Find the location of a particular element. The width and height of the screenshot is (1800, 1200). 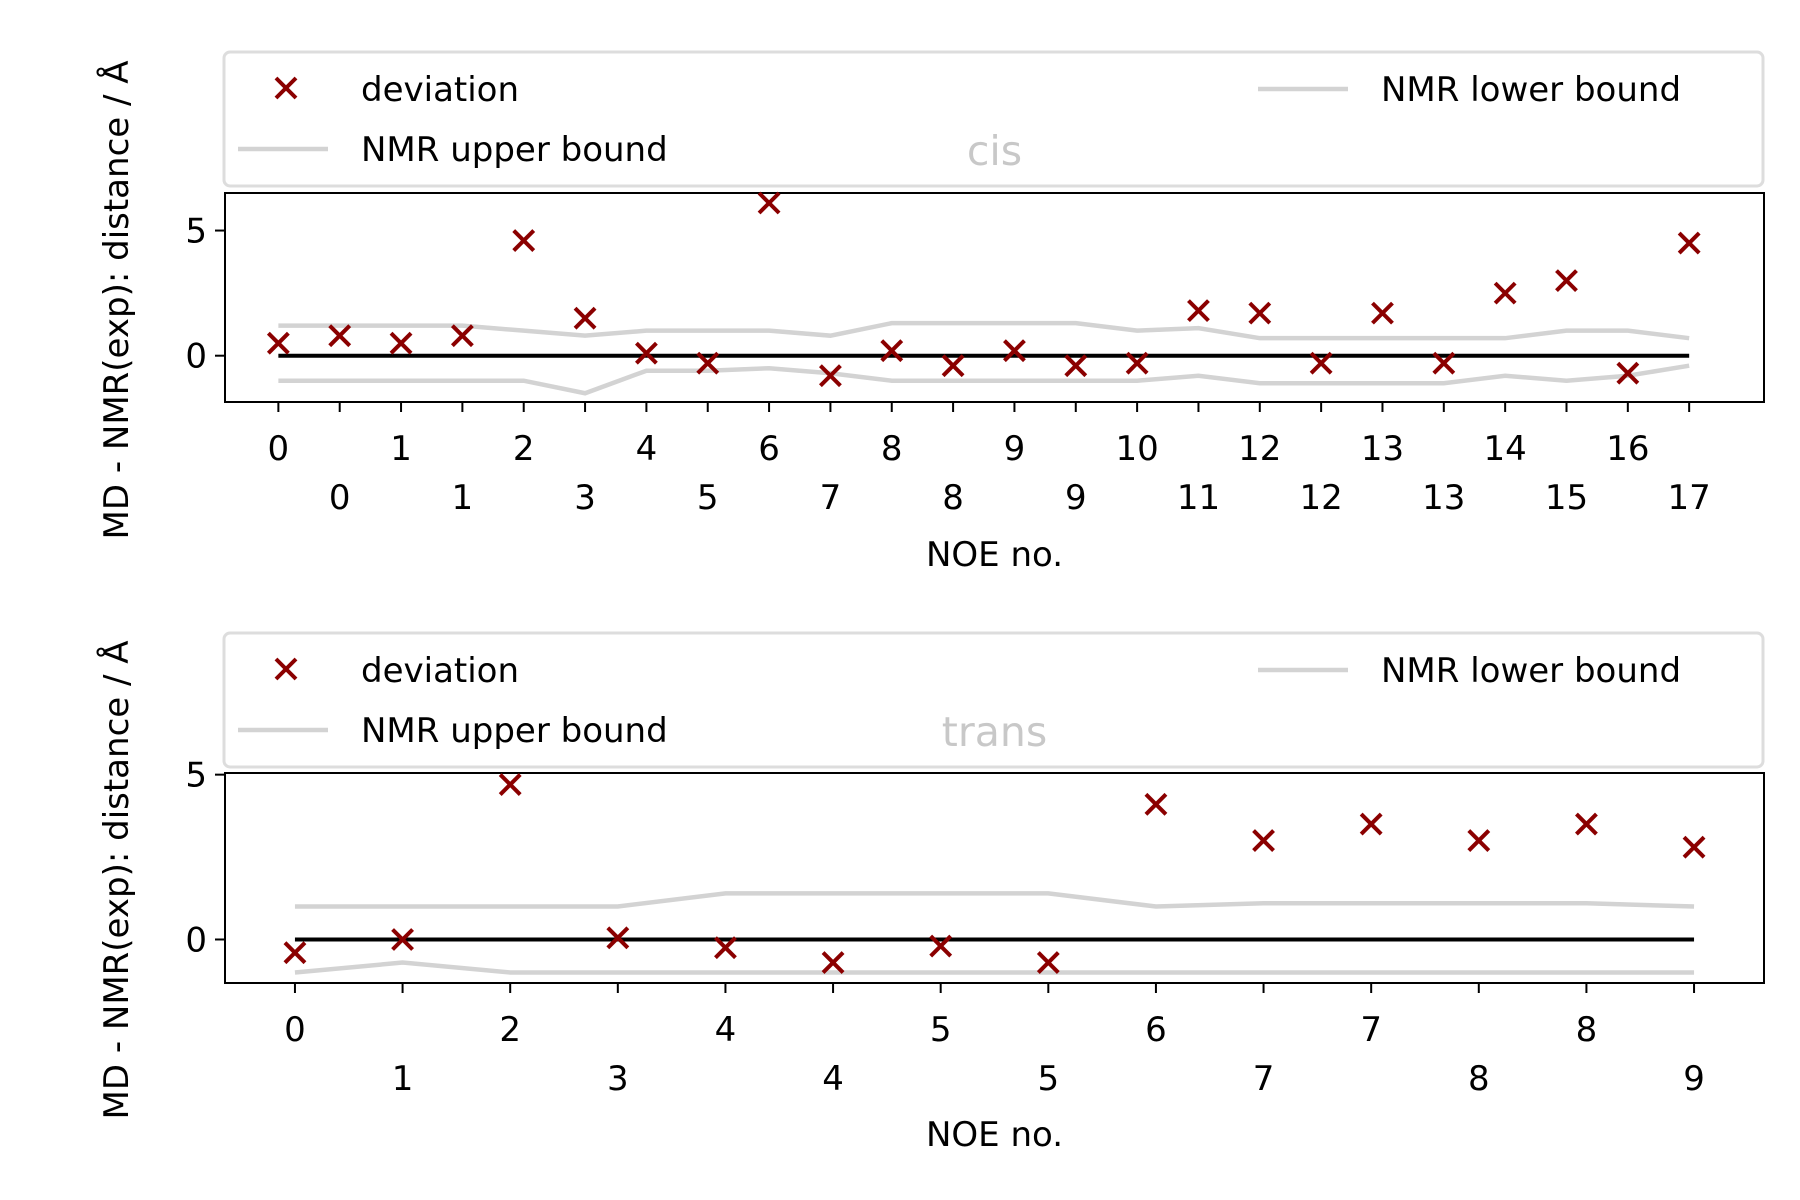

x-axis-label-trans: NOE no. is located at coordinates (994, 1135).